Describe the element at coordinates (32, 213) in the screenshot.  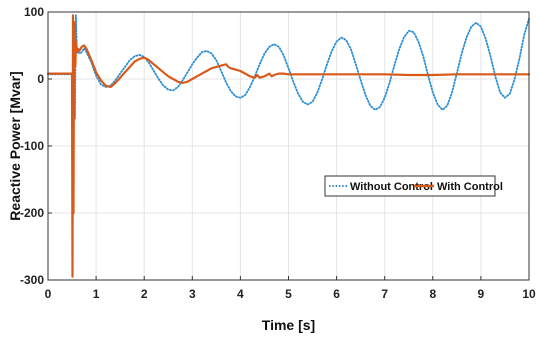
I see `y-tick-label: -200` at that location.